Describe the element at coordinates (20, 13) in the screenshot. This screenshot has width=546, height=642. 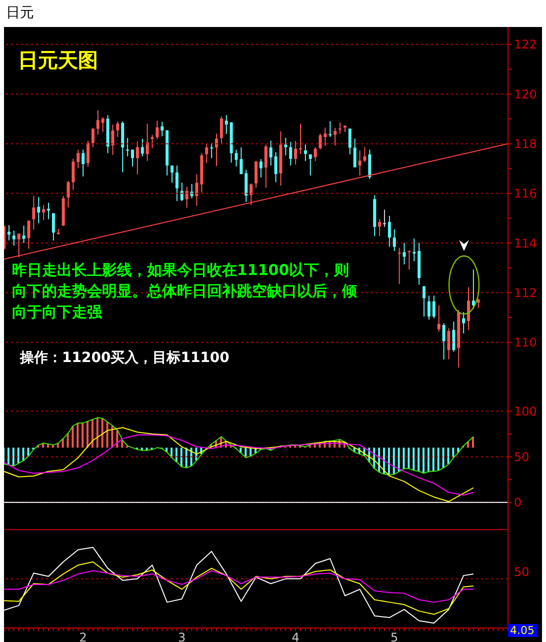
I see `chart-title: 日元` at that location.